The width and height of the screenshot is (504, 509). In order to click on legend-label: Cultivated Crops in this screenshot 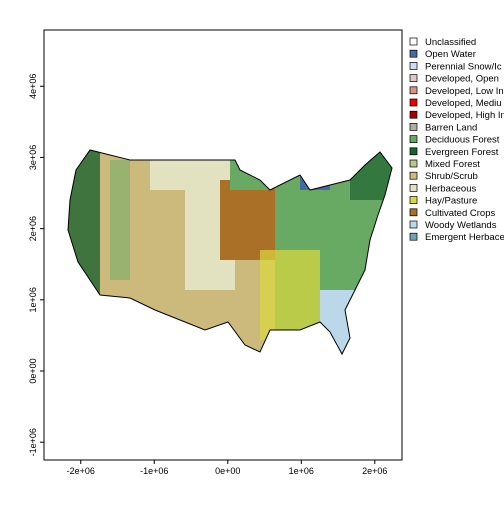, I will do `click(460, 213)`.